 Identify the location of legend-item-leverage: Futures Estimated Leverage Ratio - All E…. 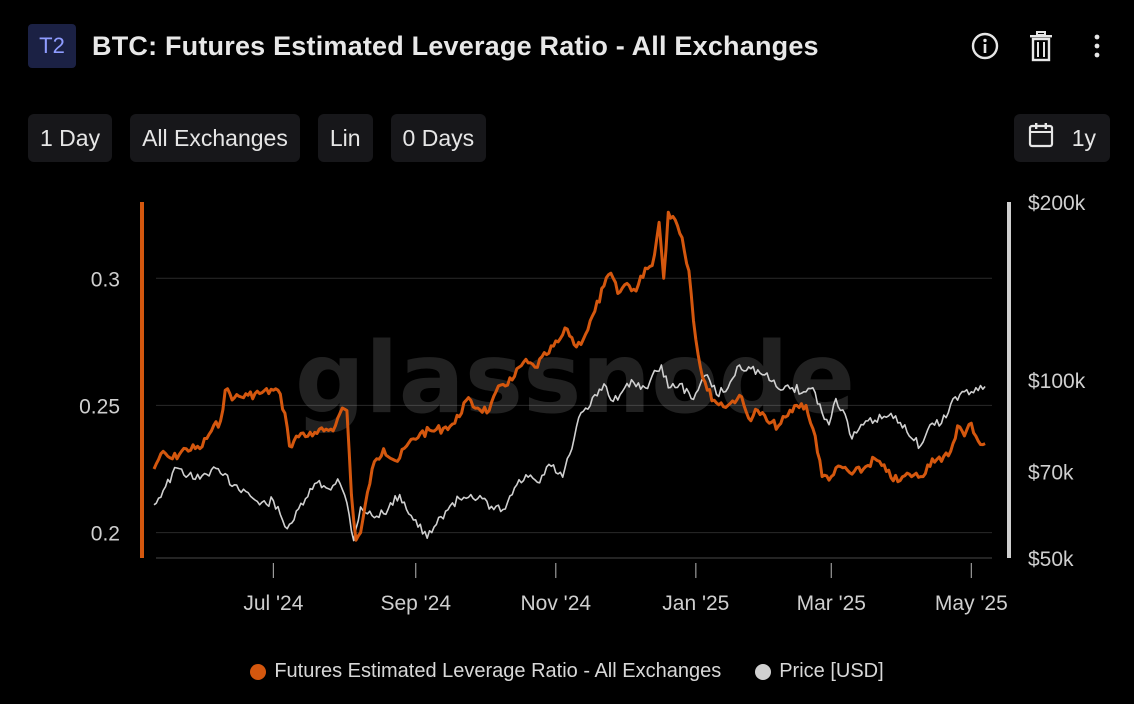
(485, 671).